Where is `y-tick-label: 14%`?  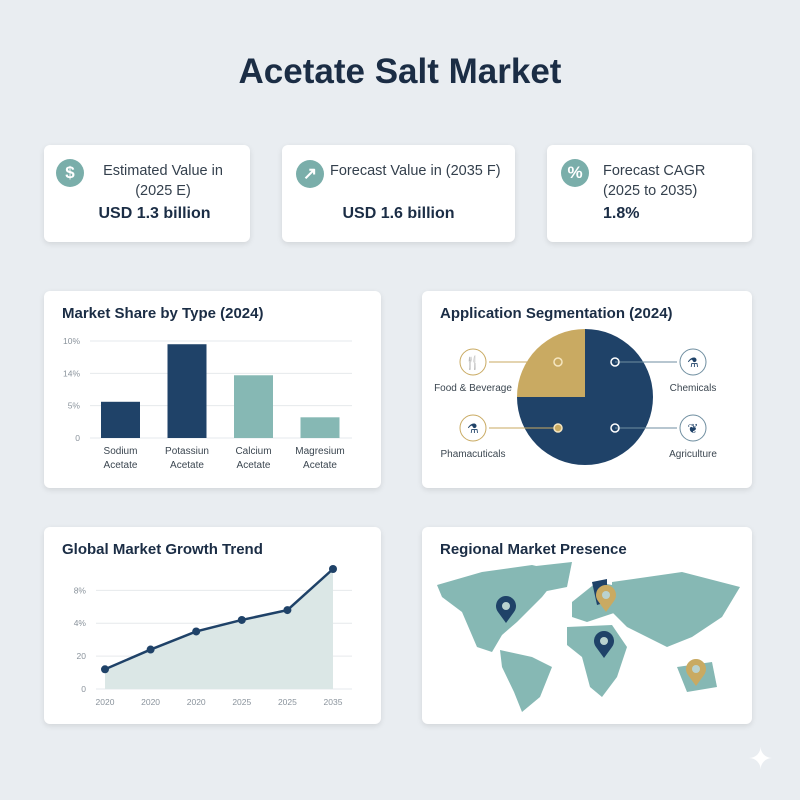 y-tick-label: 14% is located at coordinates (71, 373).